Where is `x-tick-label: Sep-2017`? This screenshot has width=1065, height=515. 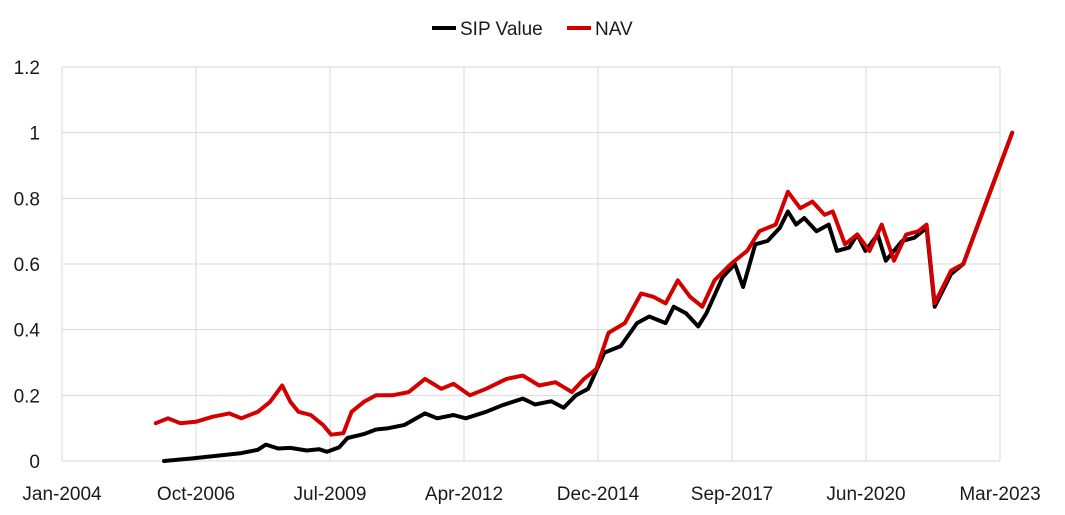 x-tick-label: Sep-2017 is located at coordinates (732, 494).